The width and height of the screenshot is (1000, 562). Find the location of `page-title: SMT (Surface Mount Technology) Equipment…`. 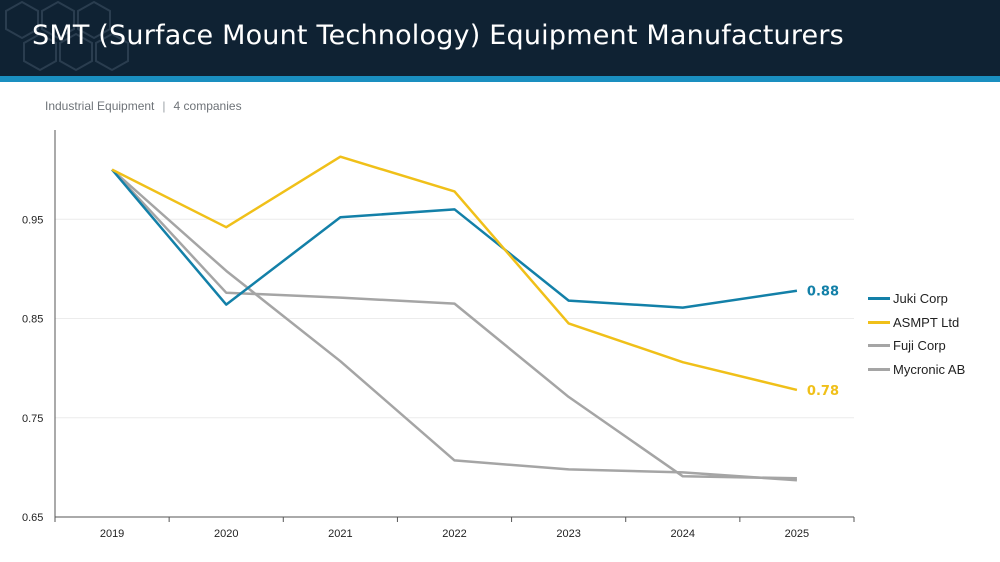

page-title: SMT (Surface Mount Technology) Equipment… is located at coordinates (438, 35).